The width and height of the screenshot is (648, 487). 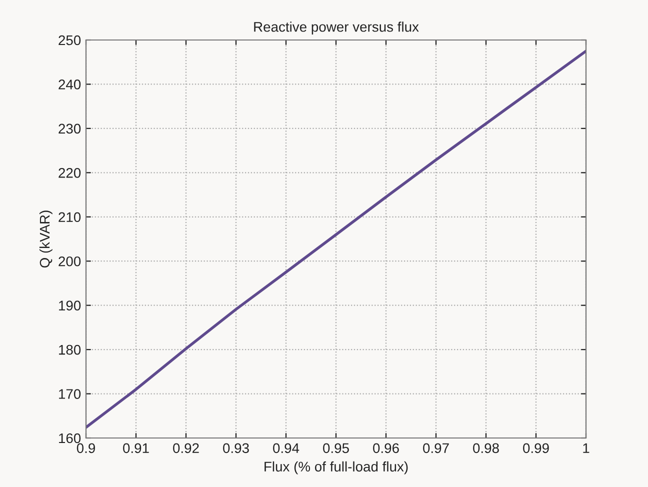 What do you see at coordinates (69, 173) in the screenshot?
I see `y-tick-label: 220` at bounding box center [69, 173].